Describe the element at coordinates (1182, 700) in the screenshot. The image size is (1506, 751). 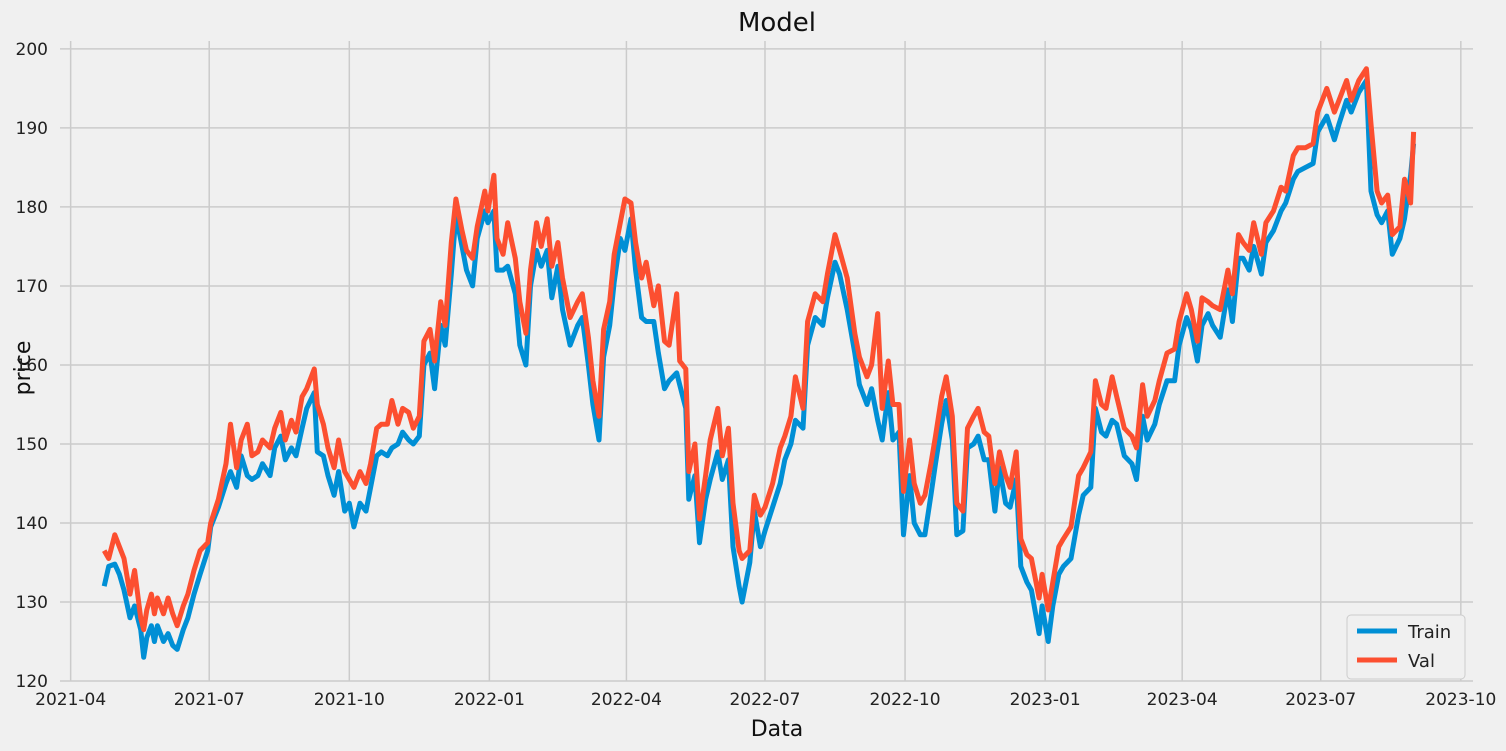
I see `x-tick-label: 2023-04` at that location.